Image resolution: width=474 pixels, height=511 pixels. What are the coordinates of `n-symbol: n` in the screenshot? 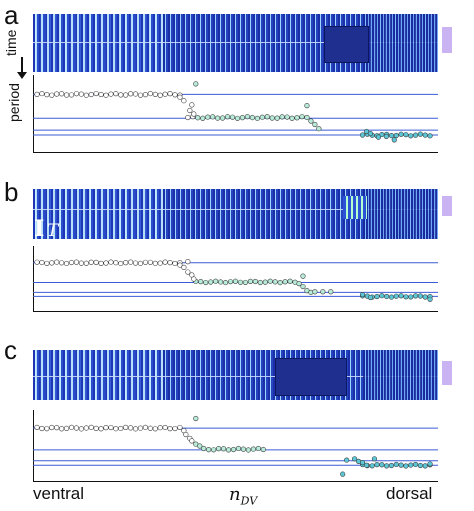 It's located at (235, 494).